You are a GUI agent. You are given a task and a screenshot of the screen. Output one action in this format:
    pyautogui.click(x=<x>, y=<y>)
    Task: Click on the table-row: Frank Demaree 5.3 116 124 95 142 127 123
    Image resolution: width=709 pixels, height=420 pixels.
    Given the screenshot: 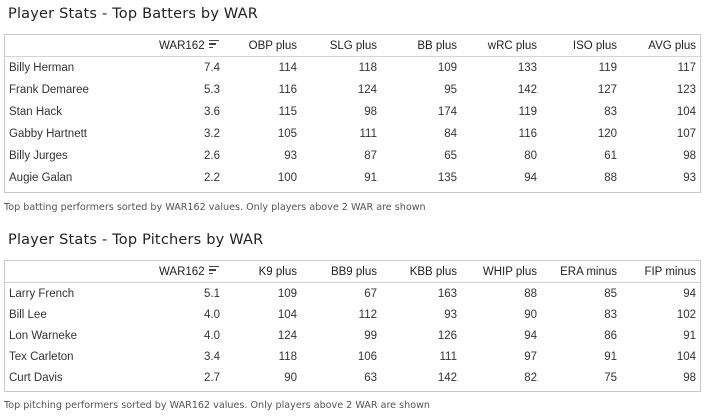 What is the action you would take?
    pyautogui.click(x=353, y=90)
    